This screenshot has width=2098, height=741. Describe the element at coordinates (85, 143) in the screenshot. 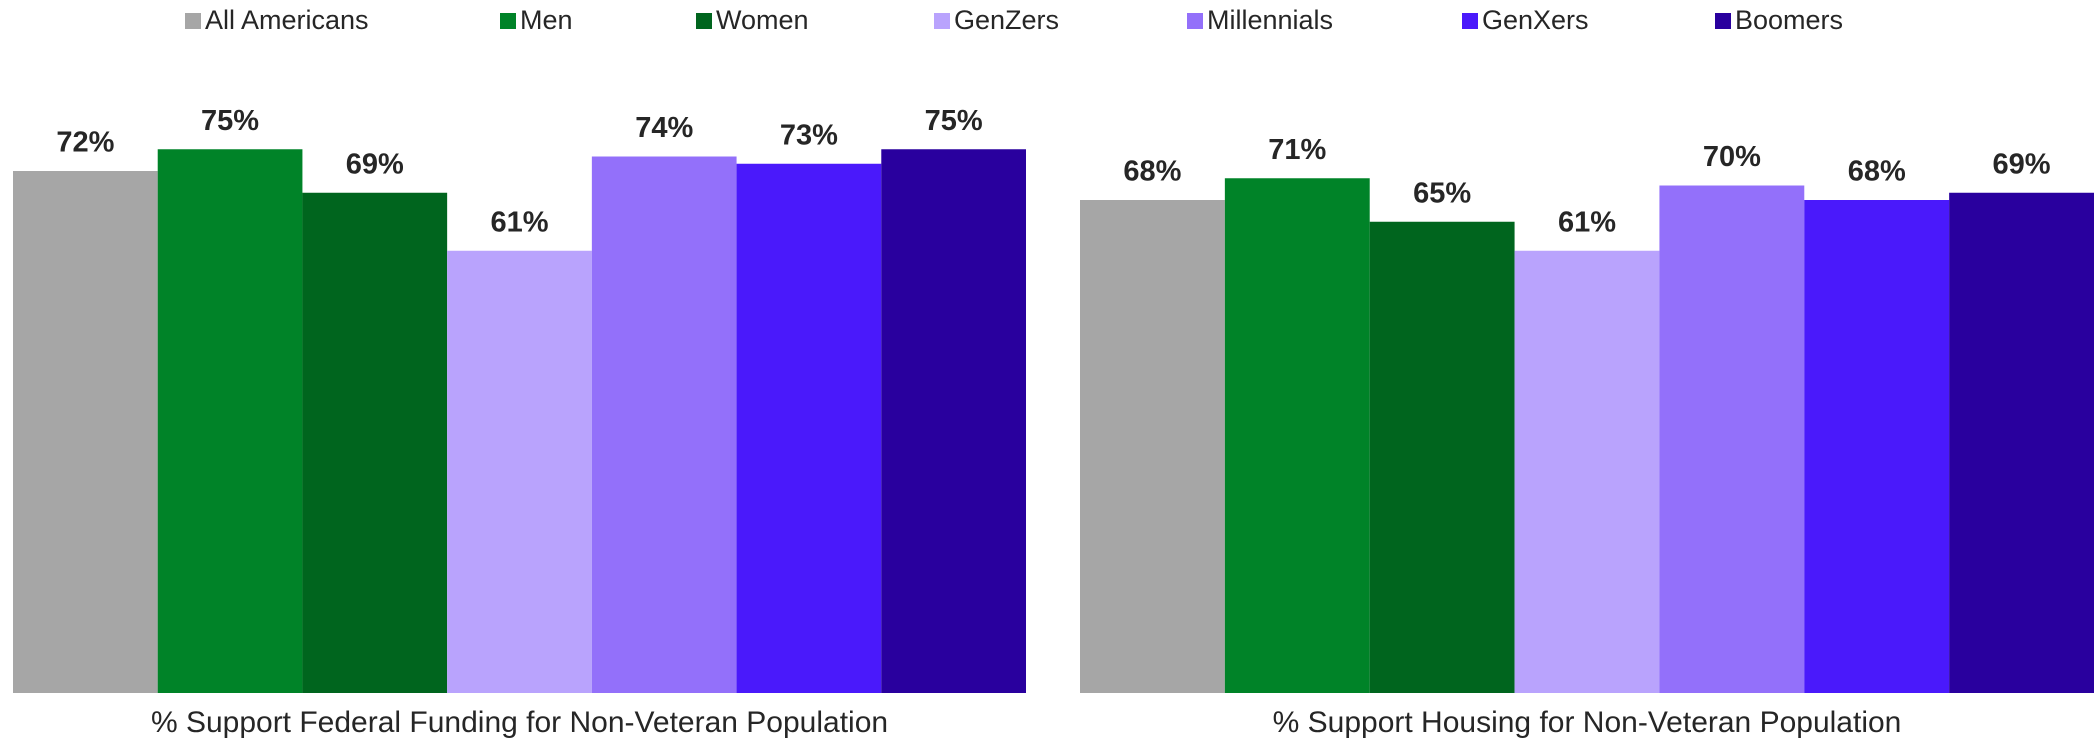

I see `value-label: 72%` at that location.